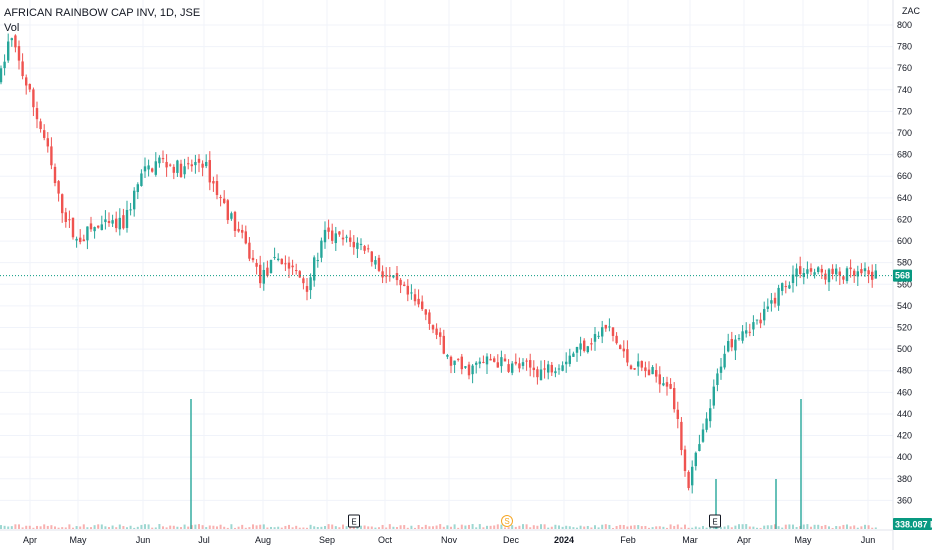  Describe the element at coordinates (78, 540) in the screenshot. I see `x-tick-label: May` at that location.